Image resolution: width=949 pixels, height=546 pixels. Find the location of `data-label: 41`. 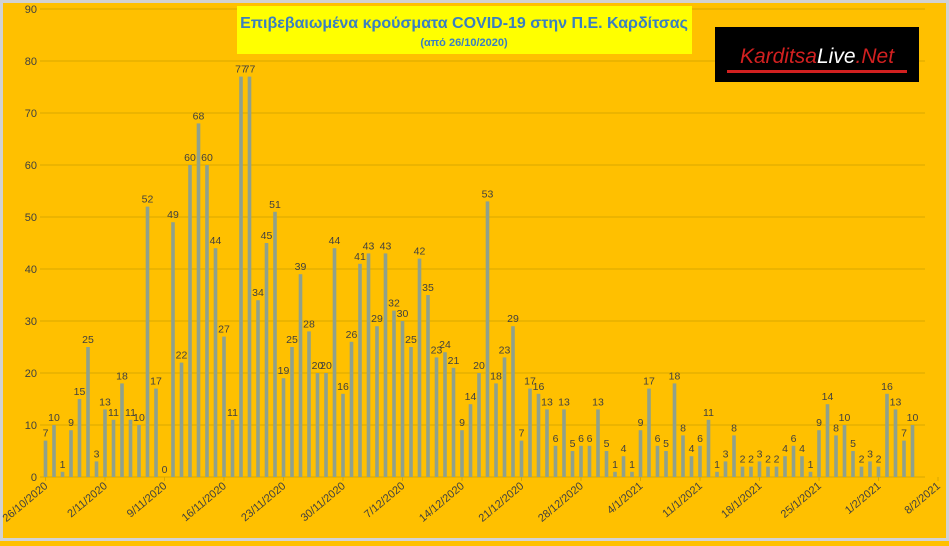

data-label: 41 is located at coordinates (360, 257).